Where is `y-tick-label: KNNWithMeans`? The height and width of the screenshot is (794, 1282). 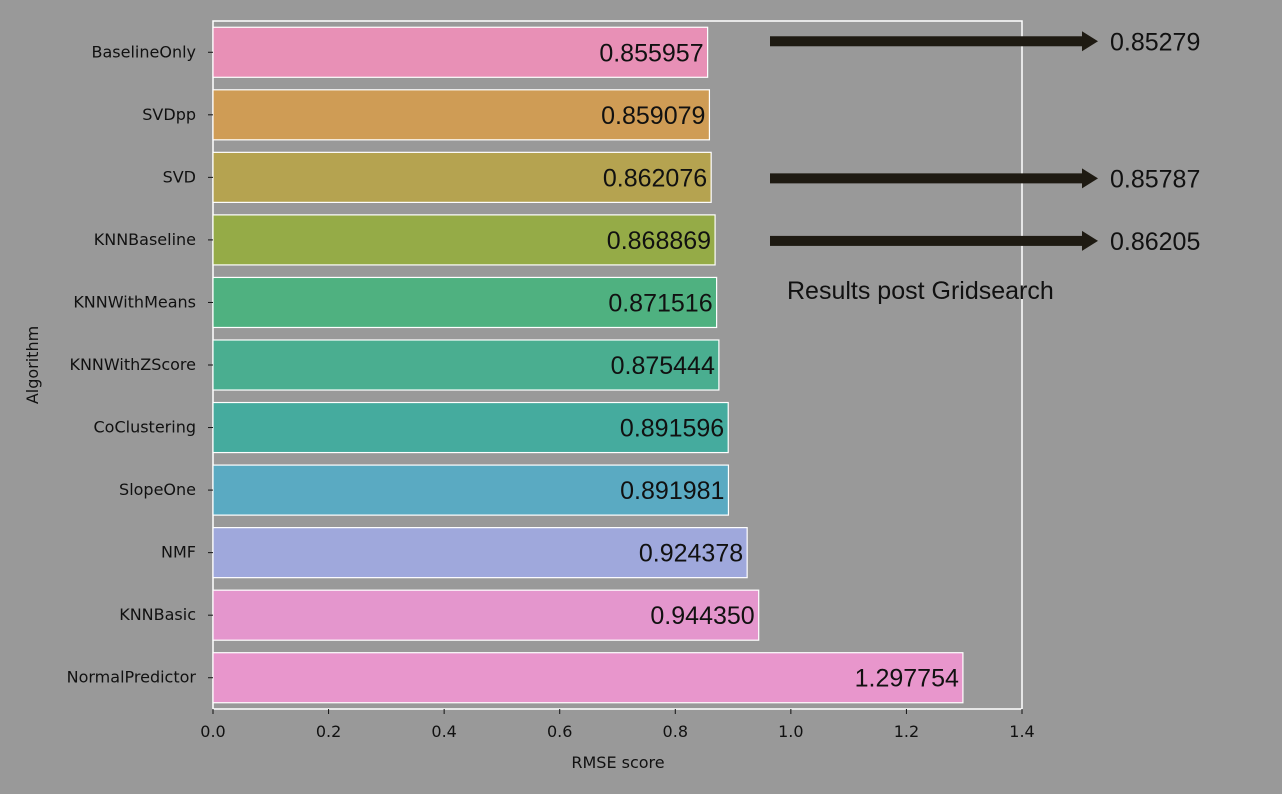 y-tick-label: KNNWithMeans is located at coordinates (134, 301).